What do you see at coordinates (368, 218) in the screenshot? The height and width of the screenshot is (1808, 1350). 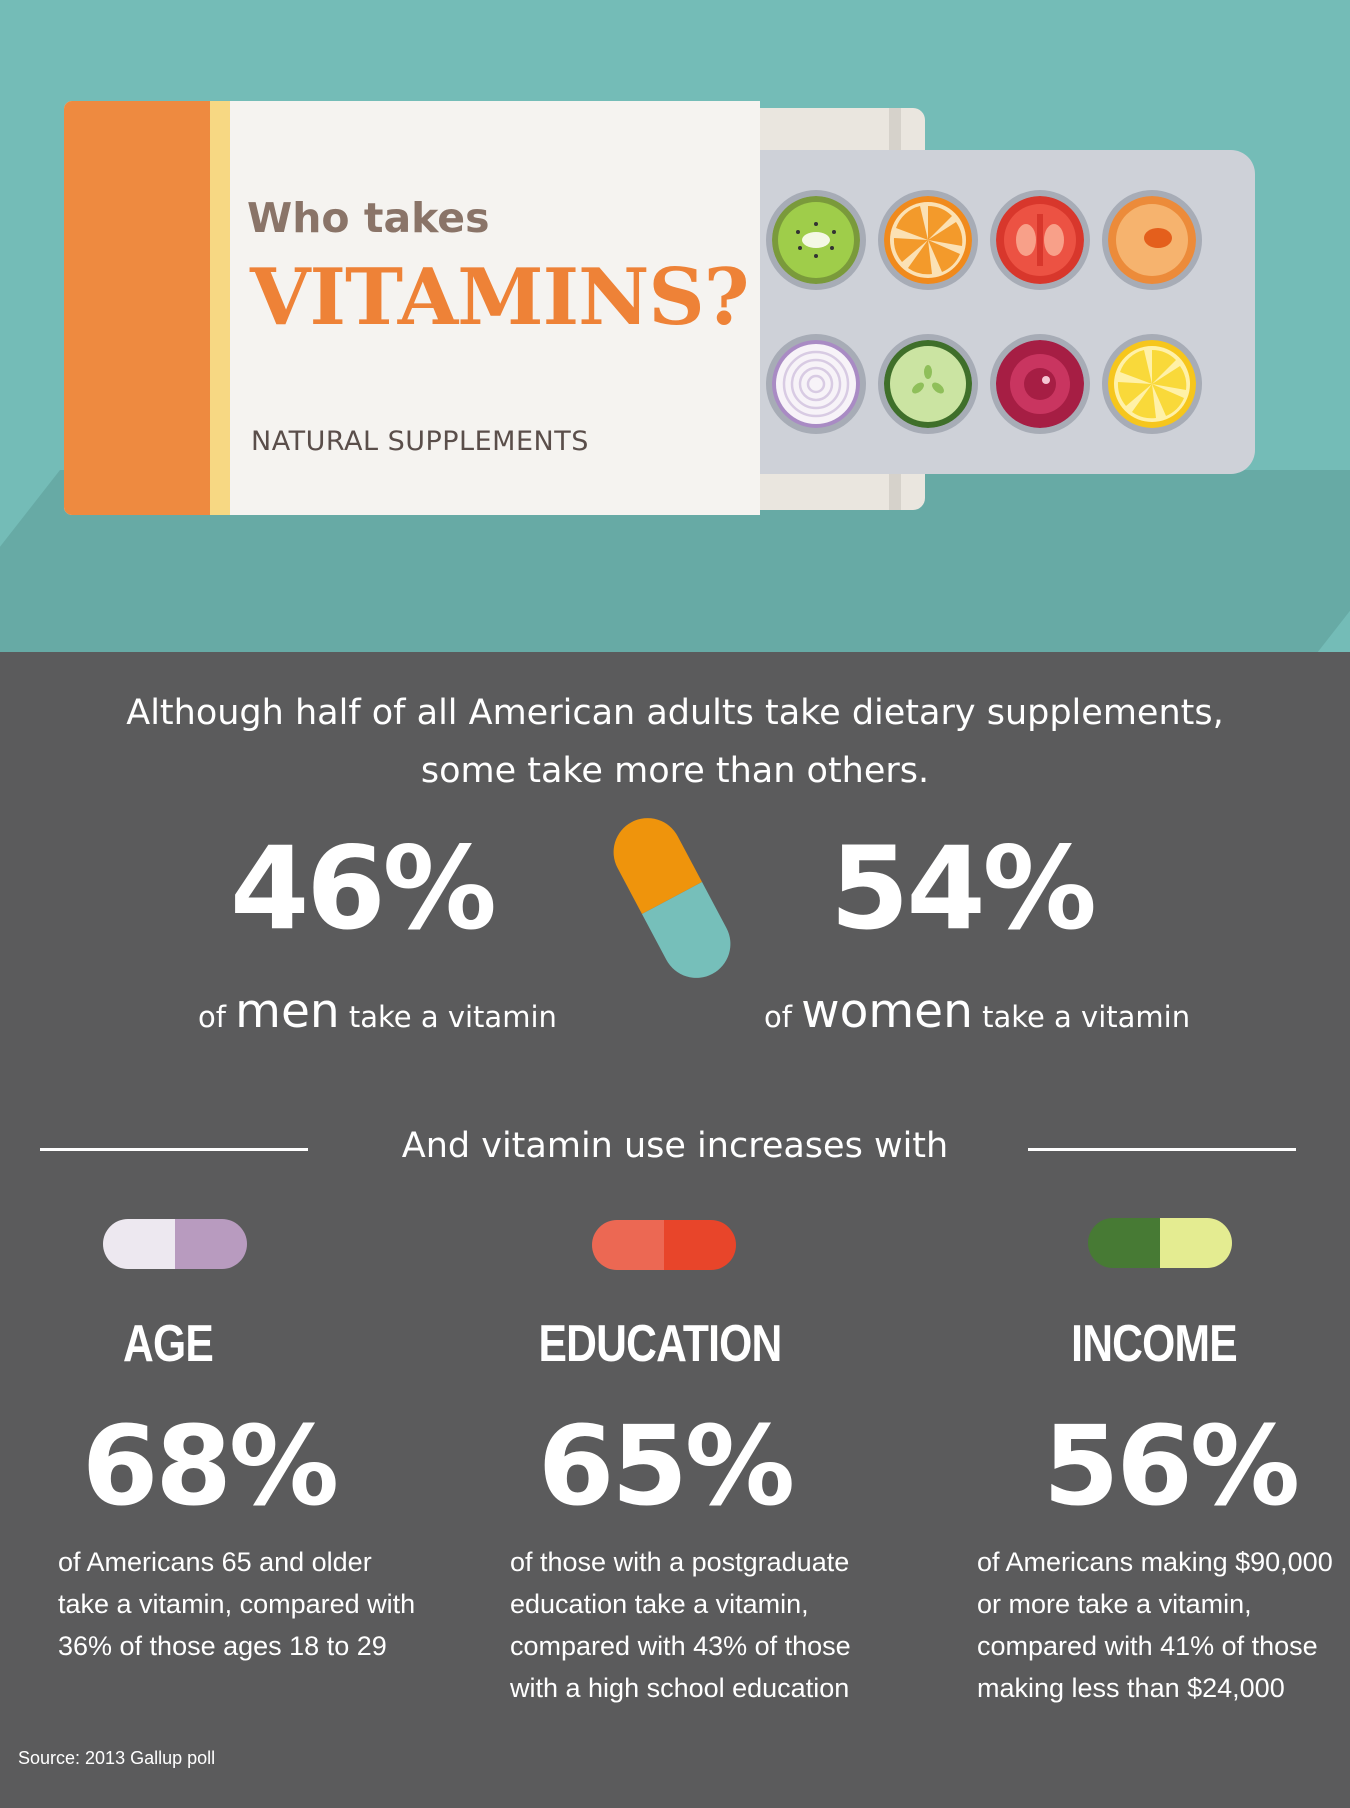 I see `title-line1: Who takes` at bounding box center [368, 218].